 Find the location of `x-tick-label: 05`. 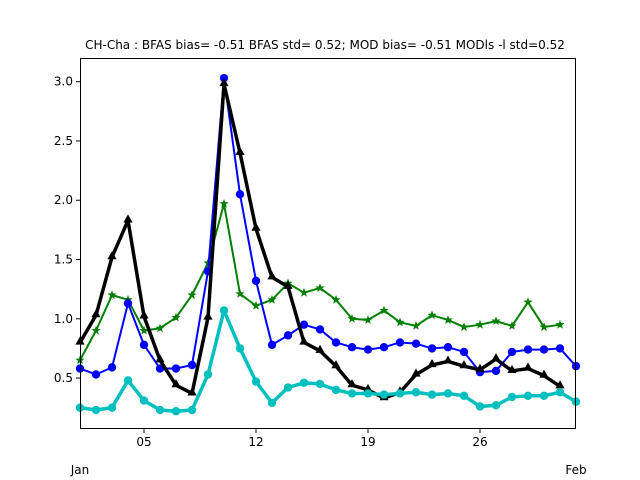

x-tick-label: 05 is located at coordinates (143, 442).